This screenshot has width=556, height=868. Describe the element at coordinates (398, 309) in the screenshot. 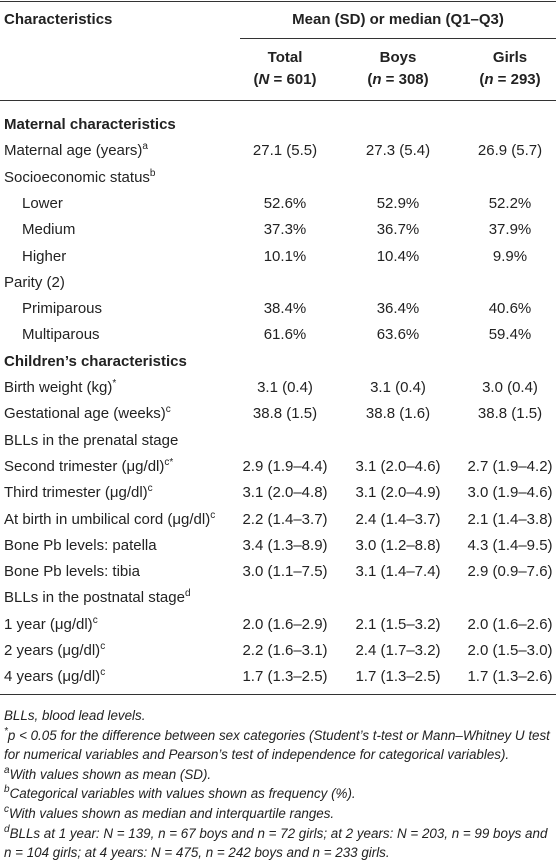

I see `cell-value: 36.4%` at that location.